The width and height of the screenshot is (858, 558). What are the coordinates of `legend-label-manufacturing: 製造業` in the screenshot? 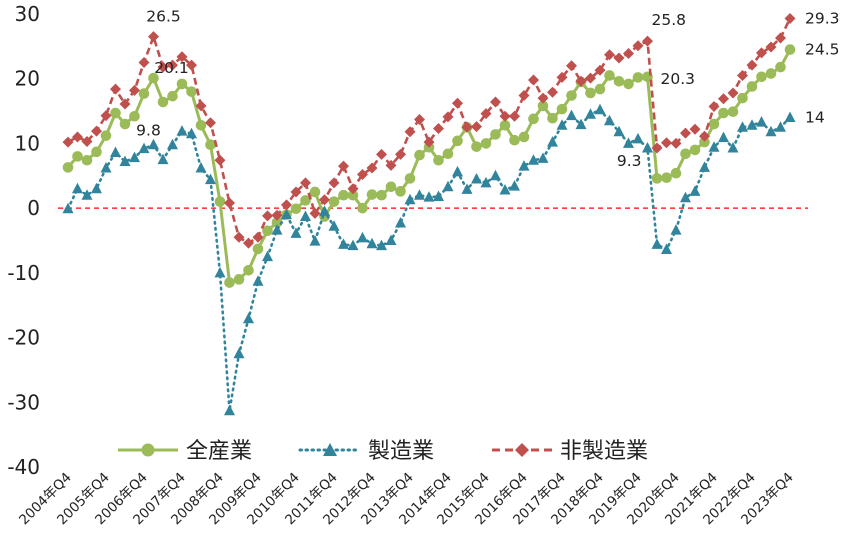 It's located at (401, 451).